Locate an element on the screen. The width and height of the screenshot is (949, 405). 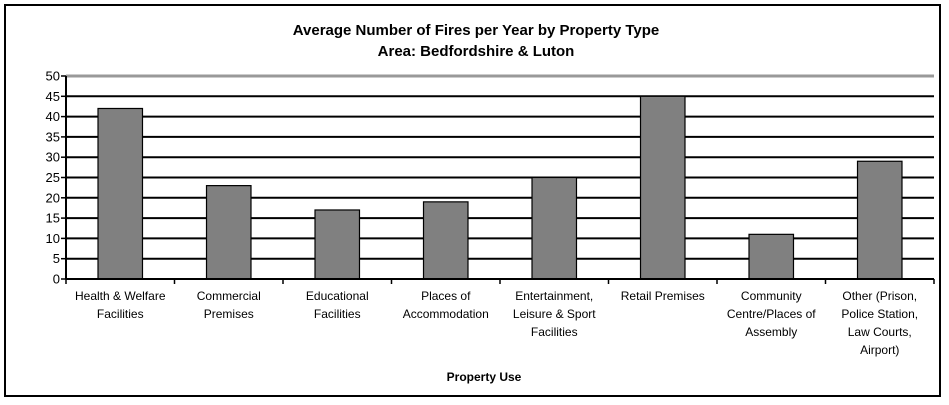
x-axis-title: Property Use is located at coordinates (484, 377).